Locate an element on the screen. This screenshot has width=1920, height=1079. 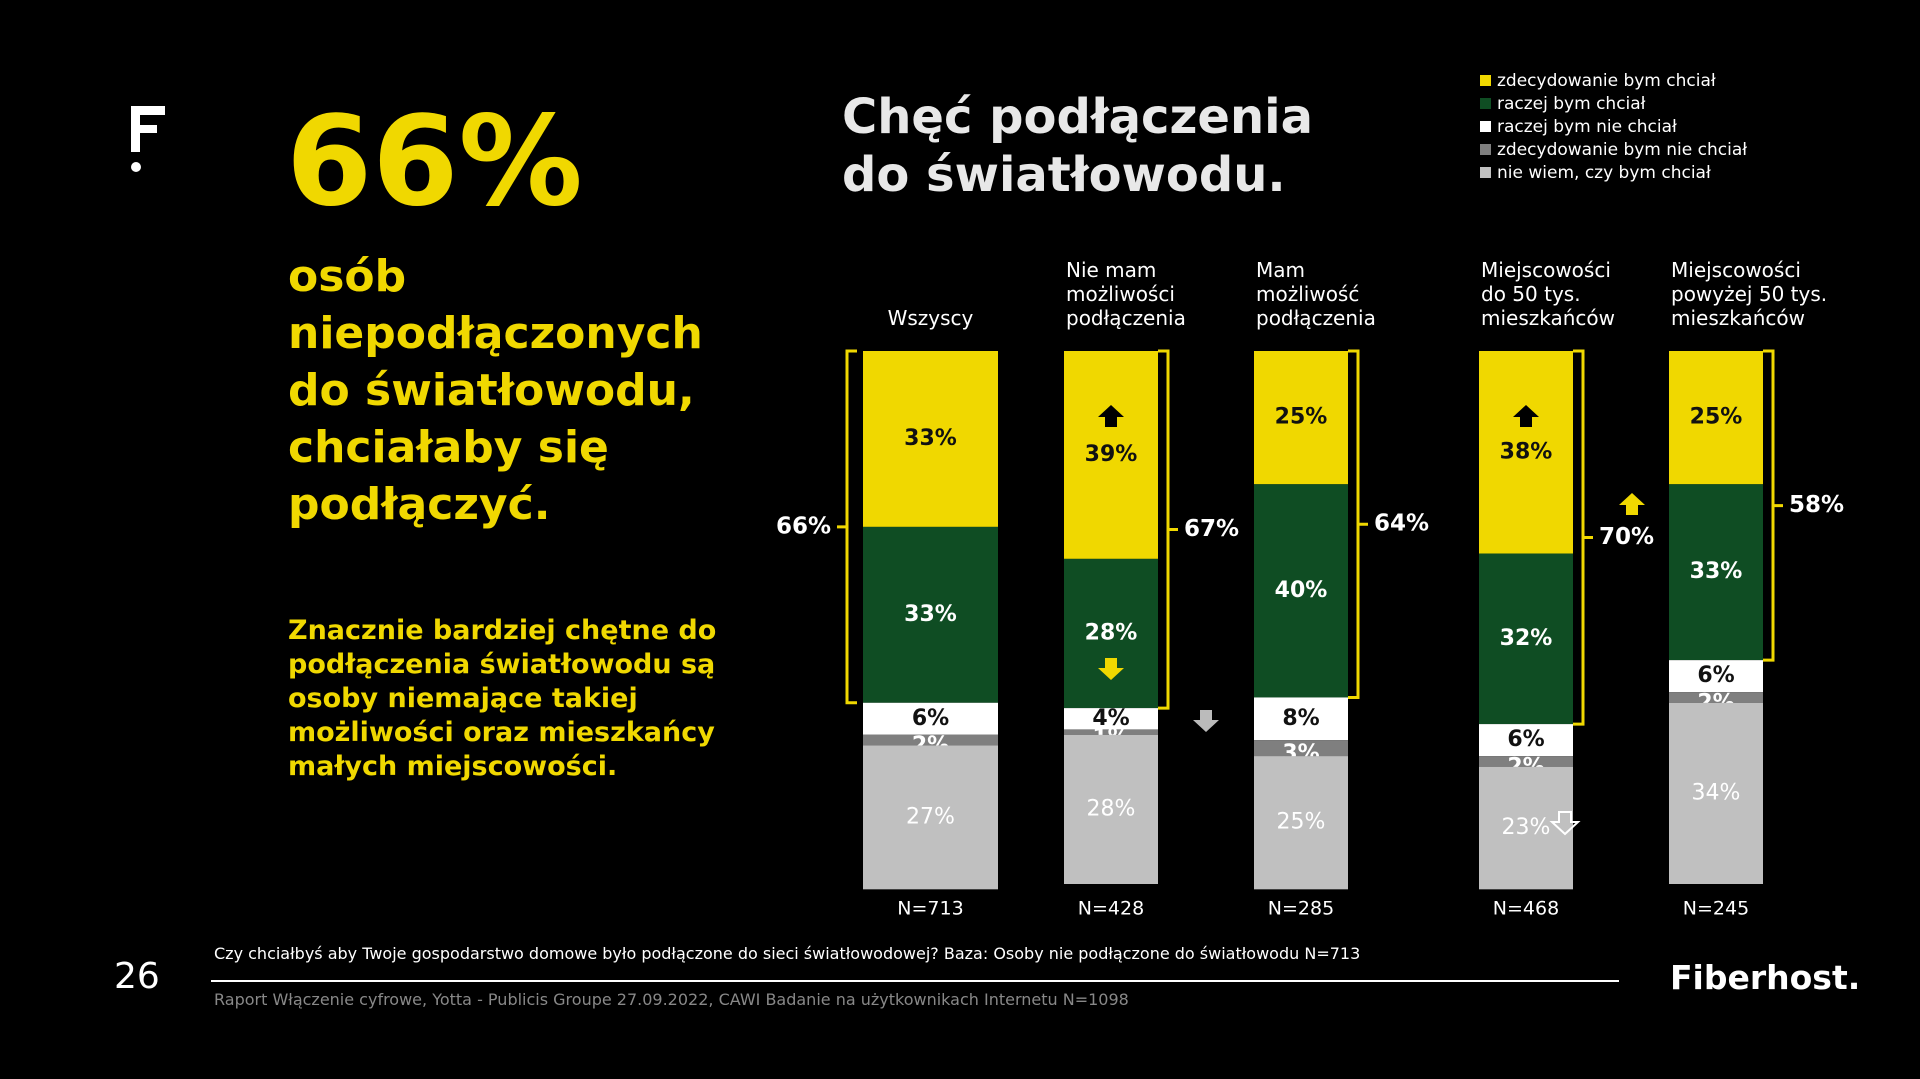
category-label: Miejscowości powyżej 50 tys. mieszkańców is located at coordinates (1749, 294).